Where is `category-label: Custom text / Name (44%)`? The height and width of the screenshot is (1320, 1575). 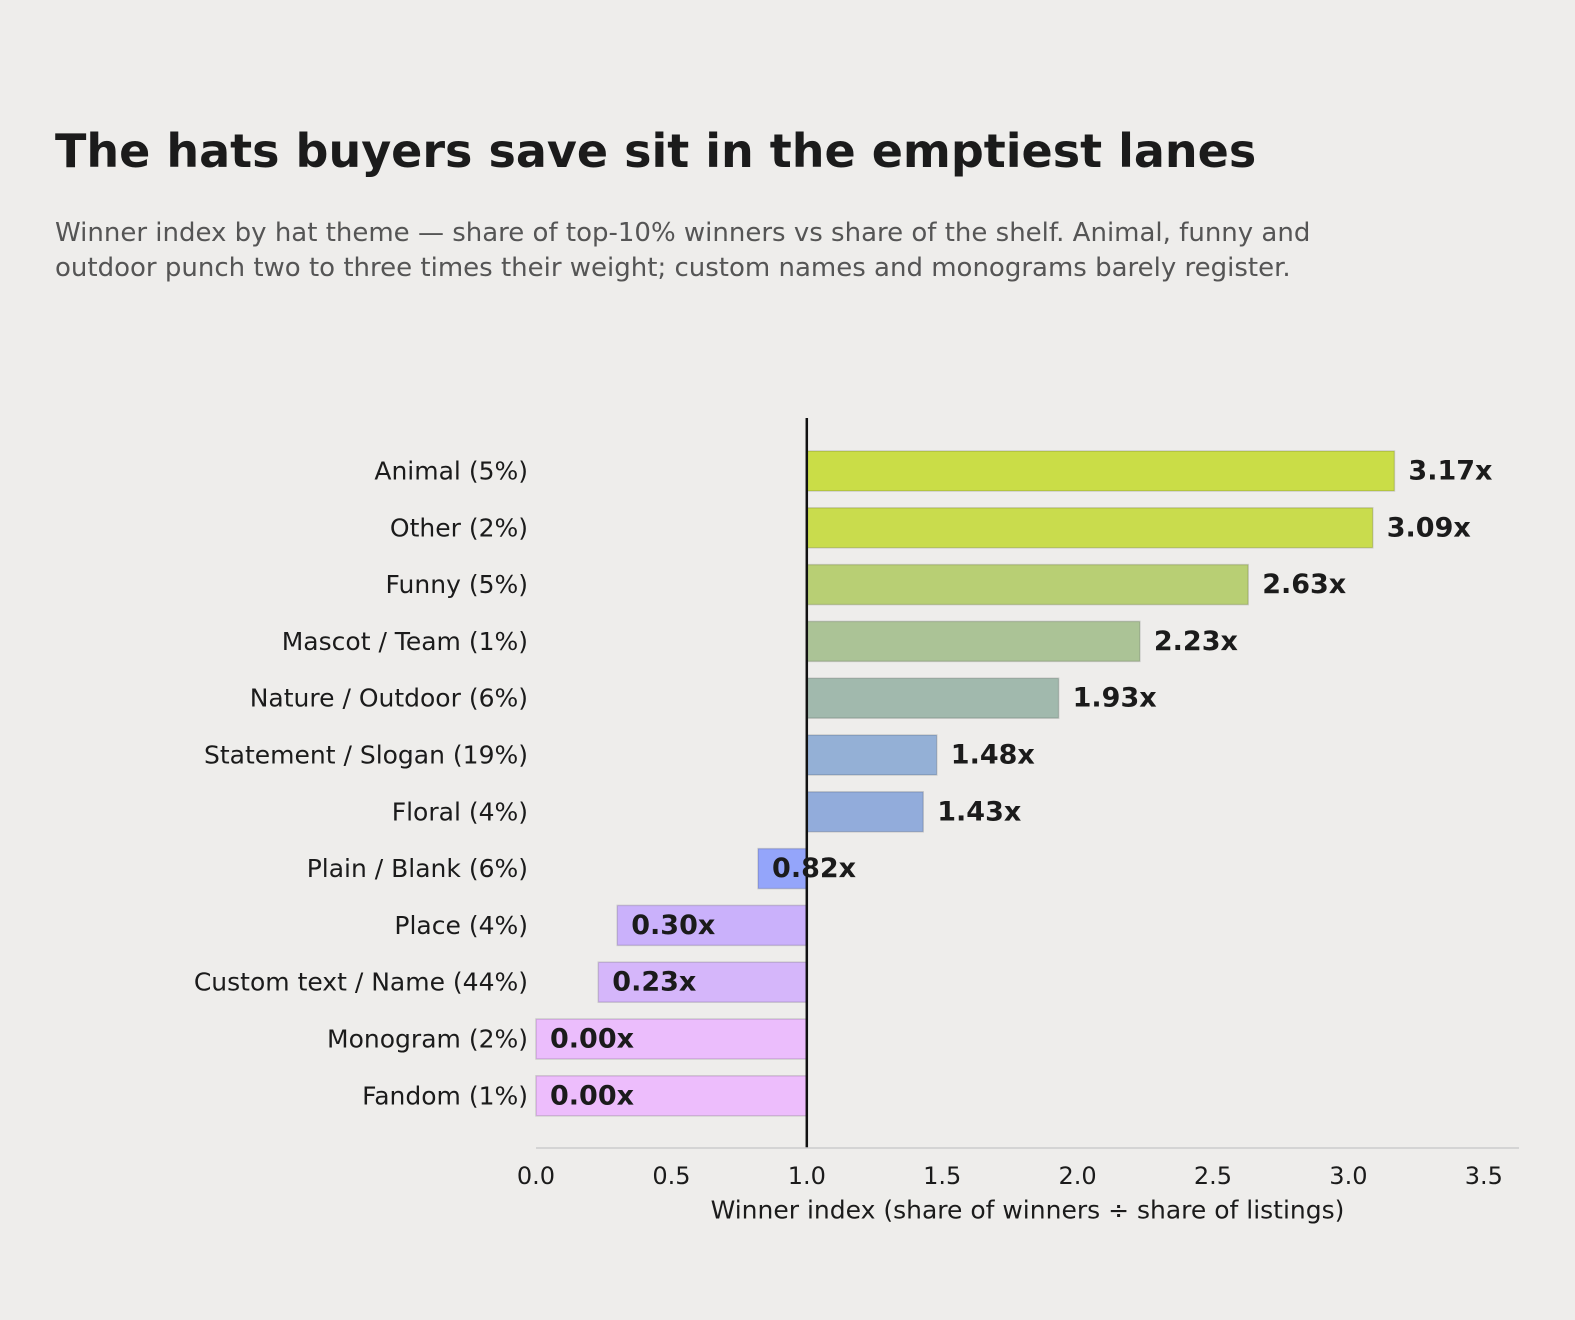
category-label: Custom text / Name (44%) is located at coordinates (361, 982).